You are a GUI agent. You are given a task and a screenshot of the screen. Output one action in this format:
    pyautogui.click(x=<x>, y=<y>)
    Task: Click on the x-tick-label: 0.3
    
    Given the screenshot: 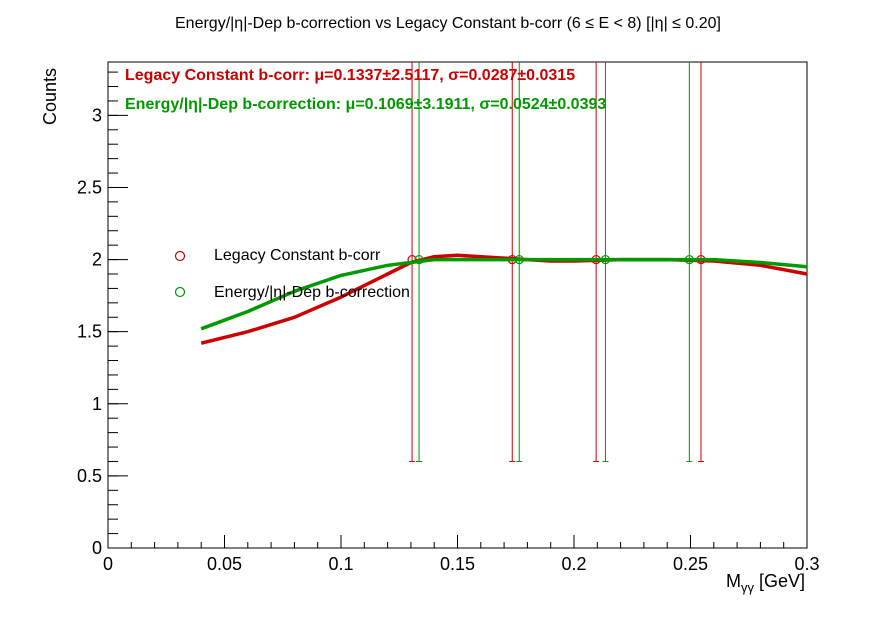 What is the action you would take?
    pyautogui.click(x=806, y=564)
    